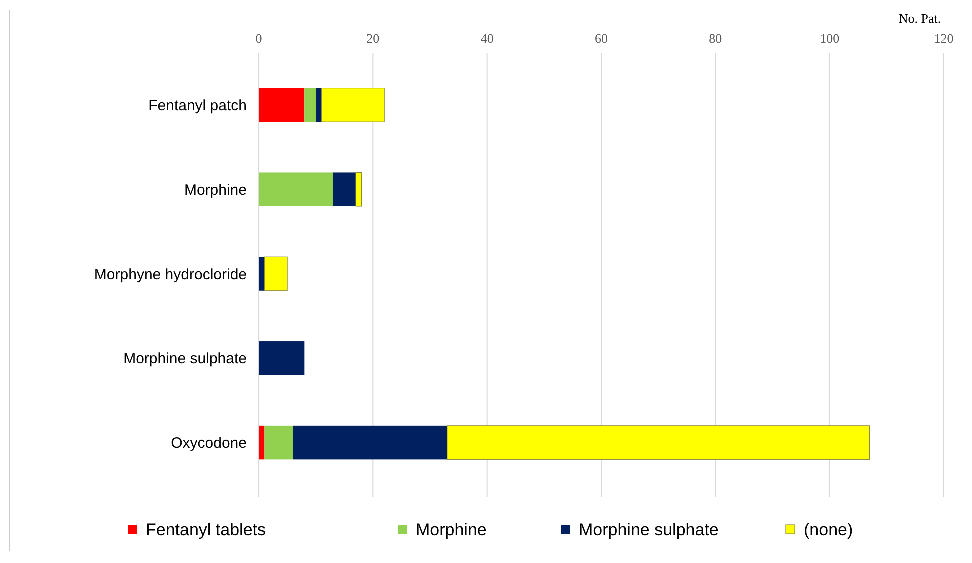 This screenshot has height=563, width=972. What do you see at coordinates (451, 530) in the screenshot?
I see `legend-label: Morphine` at bounding box center [451, 530].